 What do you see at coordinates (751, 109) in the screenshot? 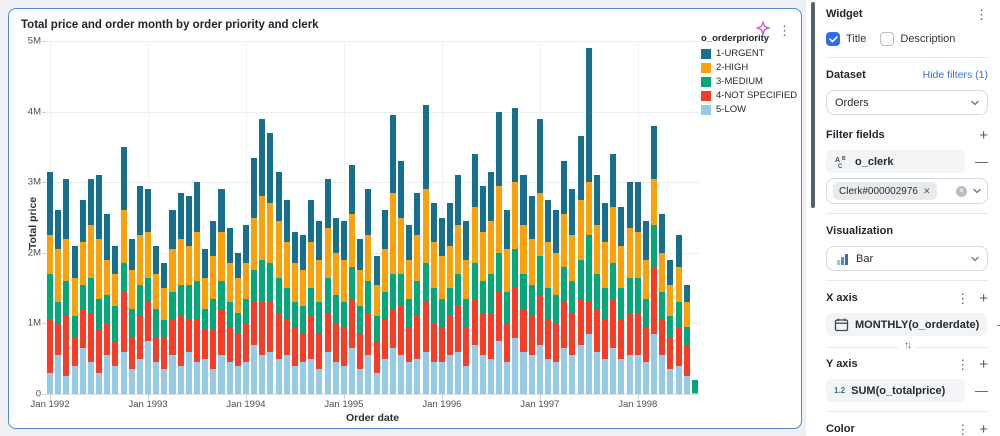
I see `legend-item: 5-LOW` at bounding box center [751, 109].